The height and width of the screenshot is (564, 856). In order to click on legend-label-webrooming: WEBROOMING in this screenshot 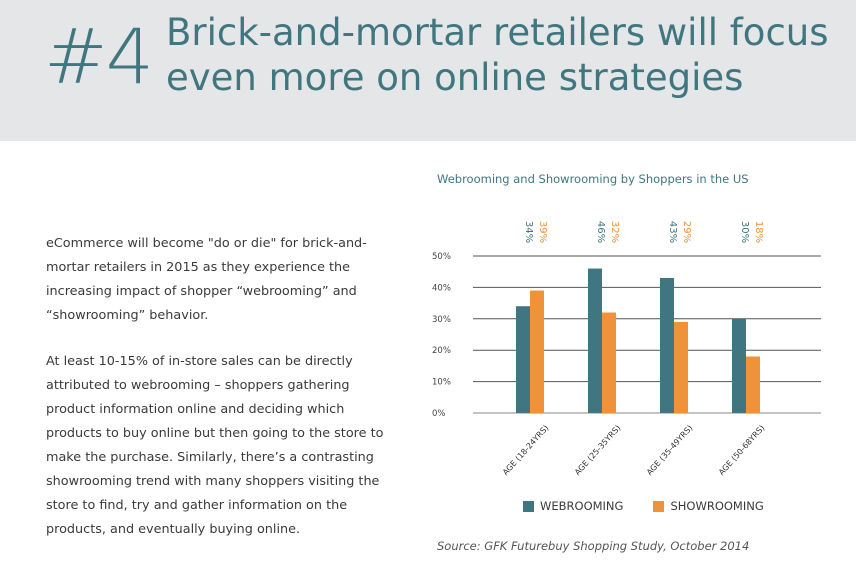, I will do `click(582, 506)`.